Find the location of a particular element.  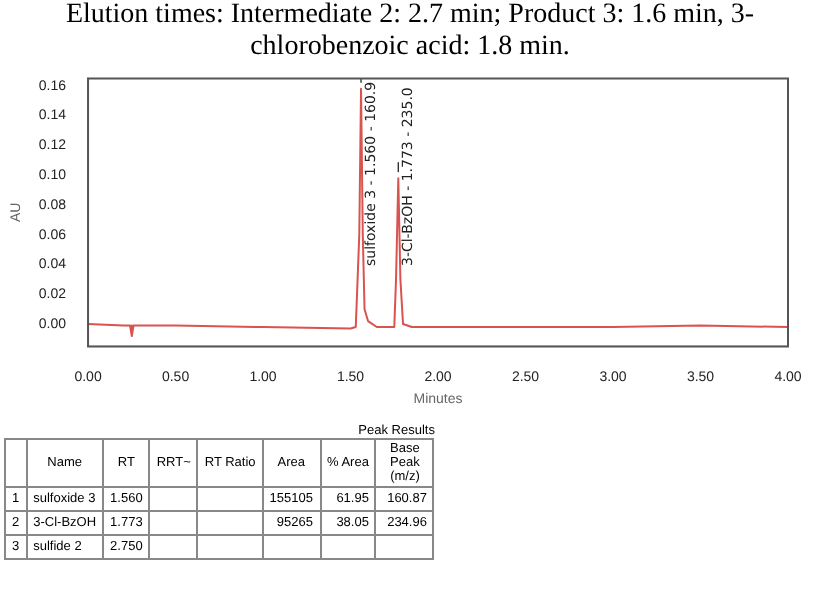

chart-title: Elution times: Intermediate 2: 2.7 min; Product 3: 1.6 min, 3-chlorobenzoic acid: 1.8 min. is located at coordinates (410, 32).